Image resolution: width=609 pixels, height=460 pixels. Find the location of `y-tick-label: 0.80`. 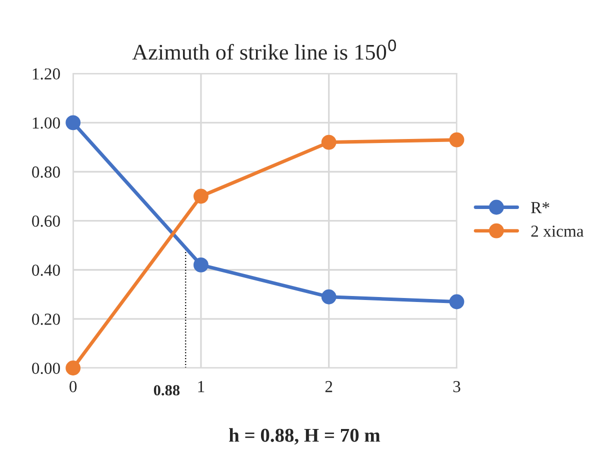

y-tick-label: 0.80 is located at coordinates (46, 172).